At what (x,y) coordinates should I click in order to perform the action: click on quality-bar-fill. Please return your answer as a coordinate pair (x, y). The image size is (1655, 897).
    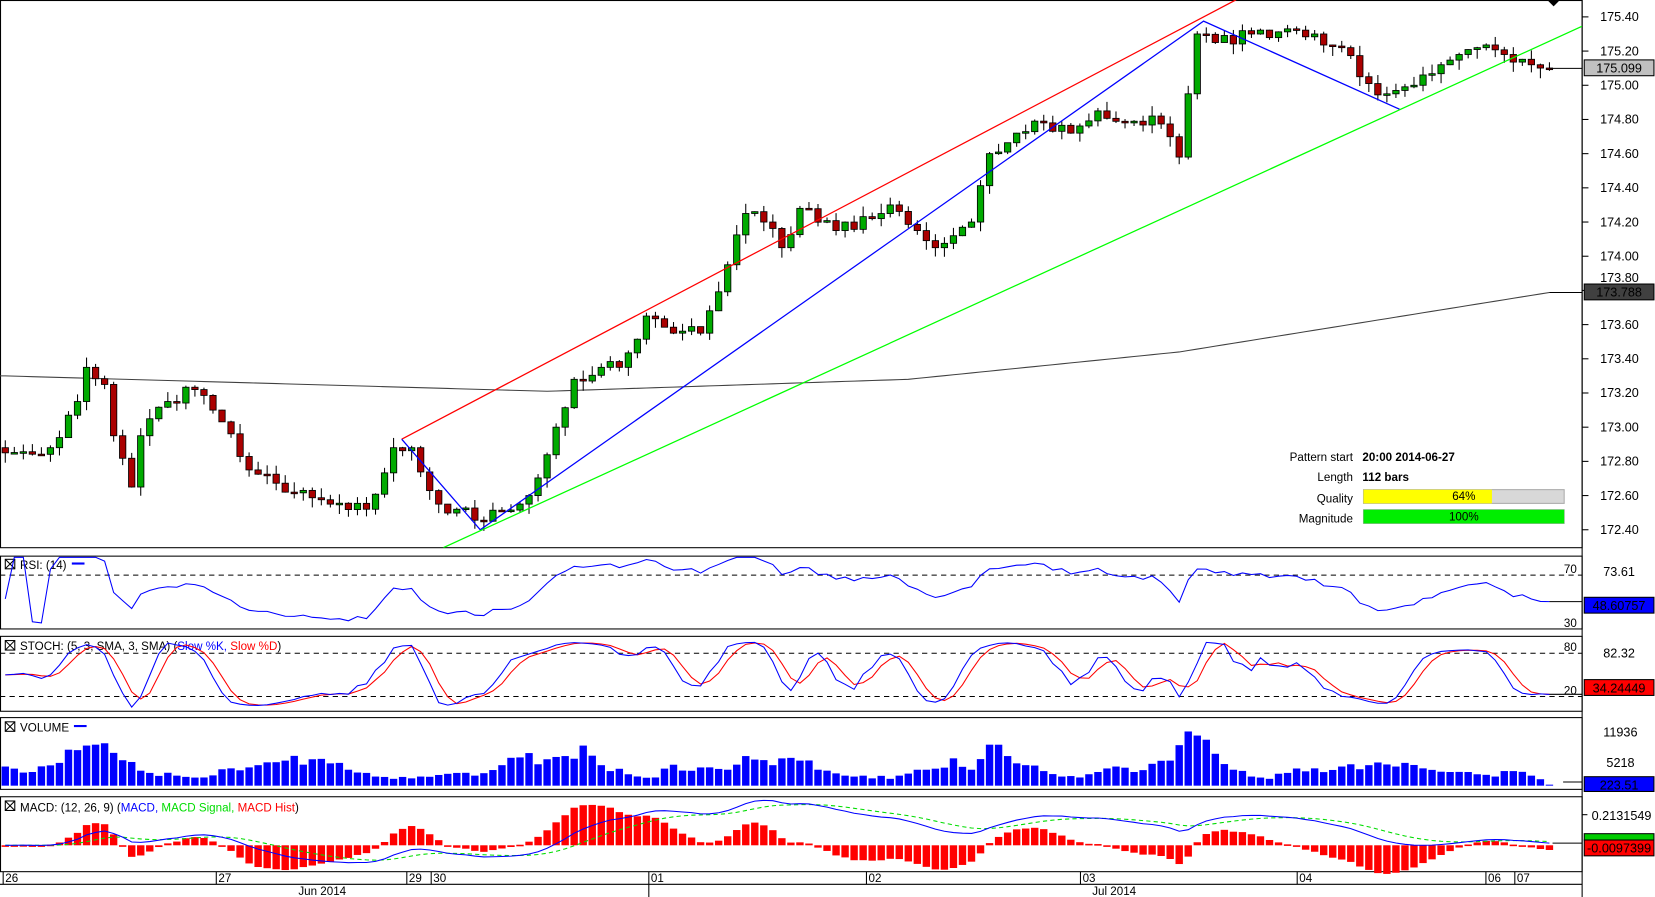
    Looking at the image, I should click on (1427, 496).